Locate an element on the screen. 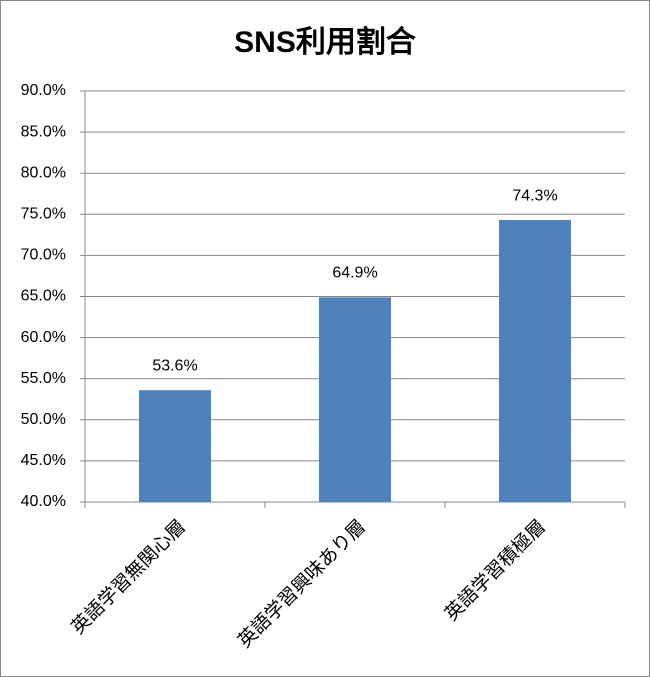  chart-title: SNS利用割合 is located at coordinates (325, 42).